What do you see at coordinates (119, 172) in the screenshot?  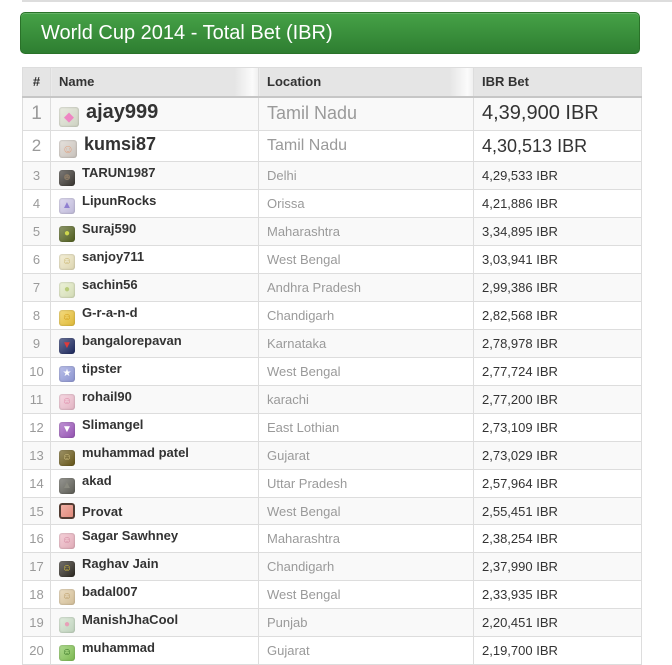 I see `player-name: TARUN1987` at bounding box center [119, 172].